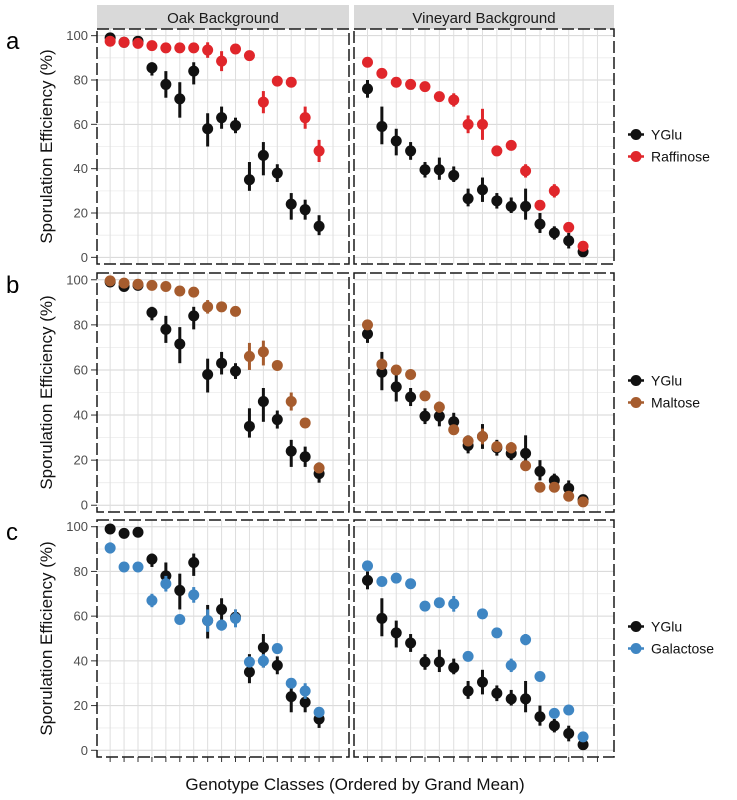 The image size is (737, 800). Describe the element at coordinates (675, 403) in the screenshot. I see `legend-label: Maltose` at that location.